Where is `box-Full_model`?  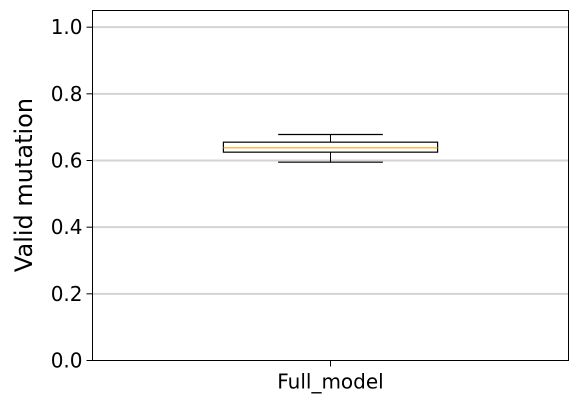 box-Full_model is located at coordinates (330, 148).